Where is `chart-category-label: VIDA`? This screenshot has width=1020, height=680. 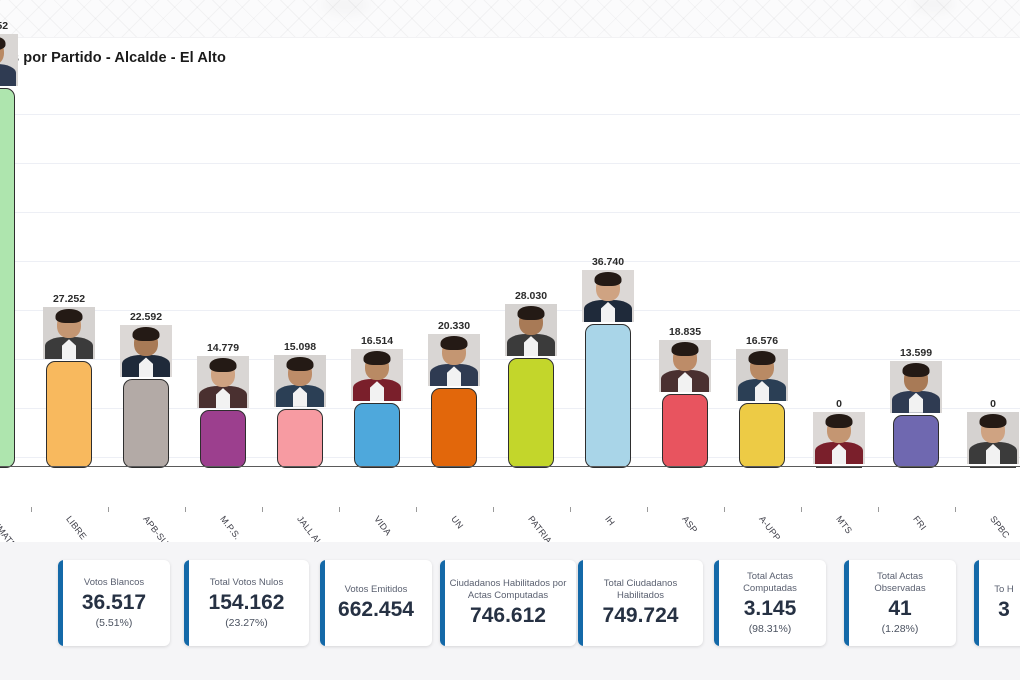 chart-category-label: VIDA is located at coordinates (383, 526).